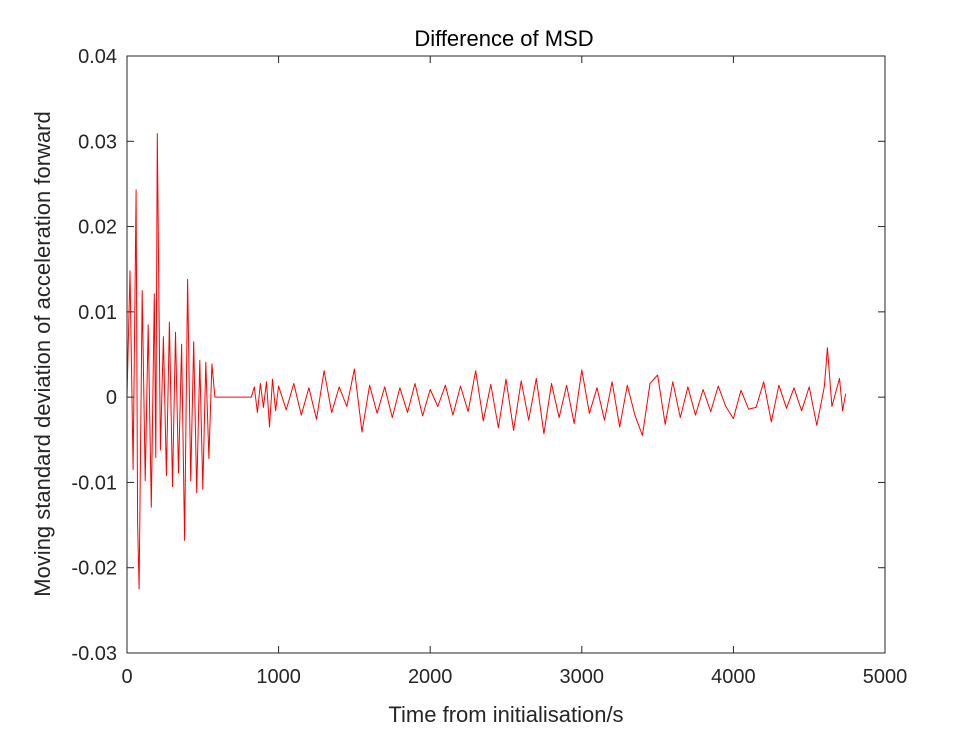 The height and width of the screenshot is (735, 980). What do you see at coordinates (503, 38) in the screenshot?
I see `chart-title: Difference of MSD` at bounding box center [503, 38].